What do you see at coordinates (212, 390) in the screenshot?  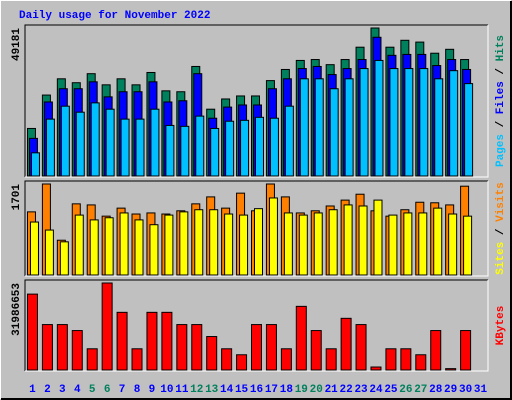 I see `x-tick-label: 13` at bounding box center [212, 390].